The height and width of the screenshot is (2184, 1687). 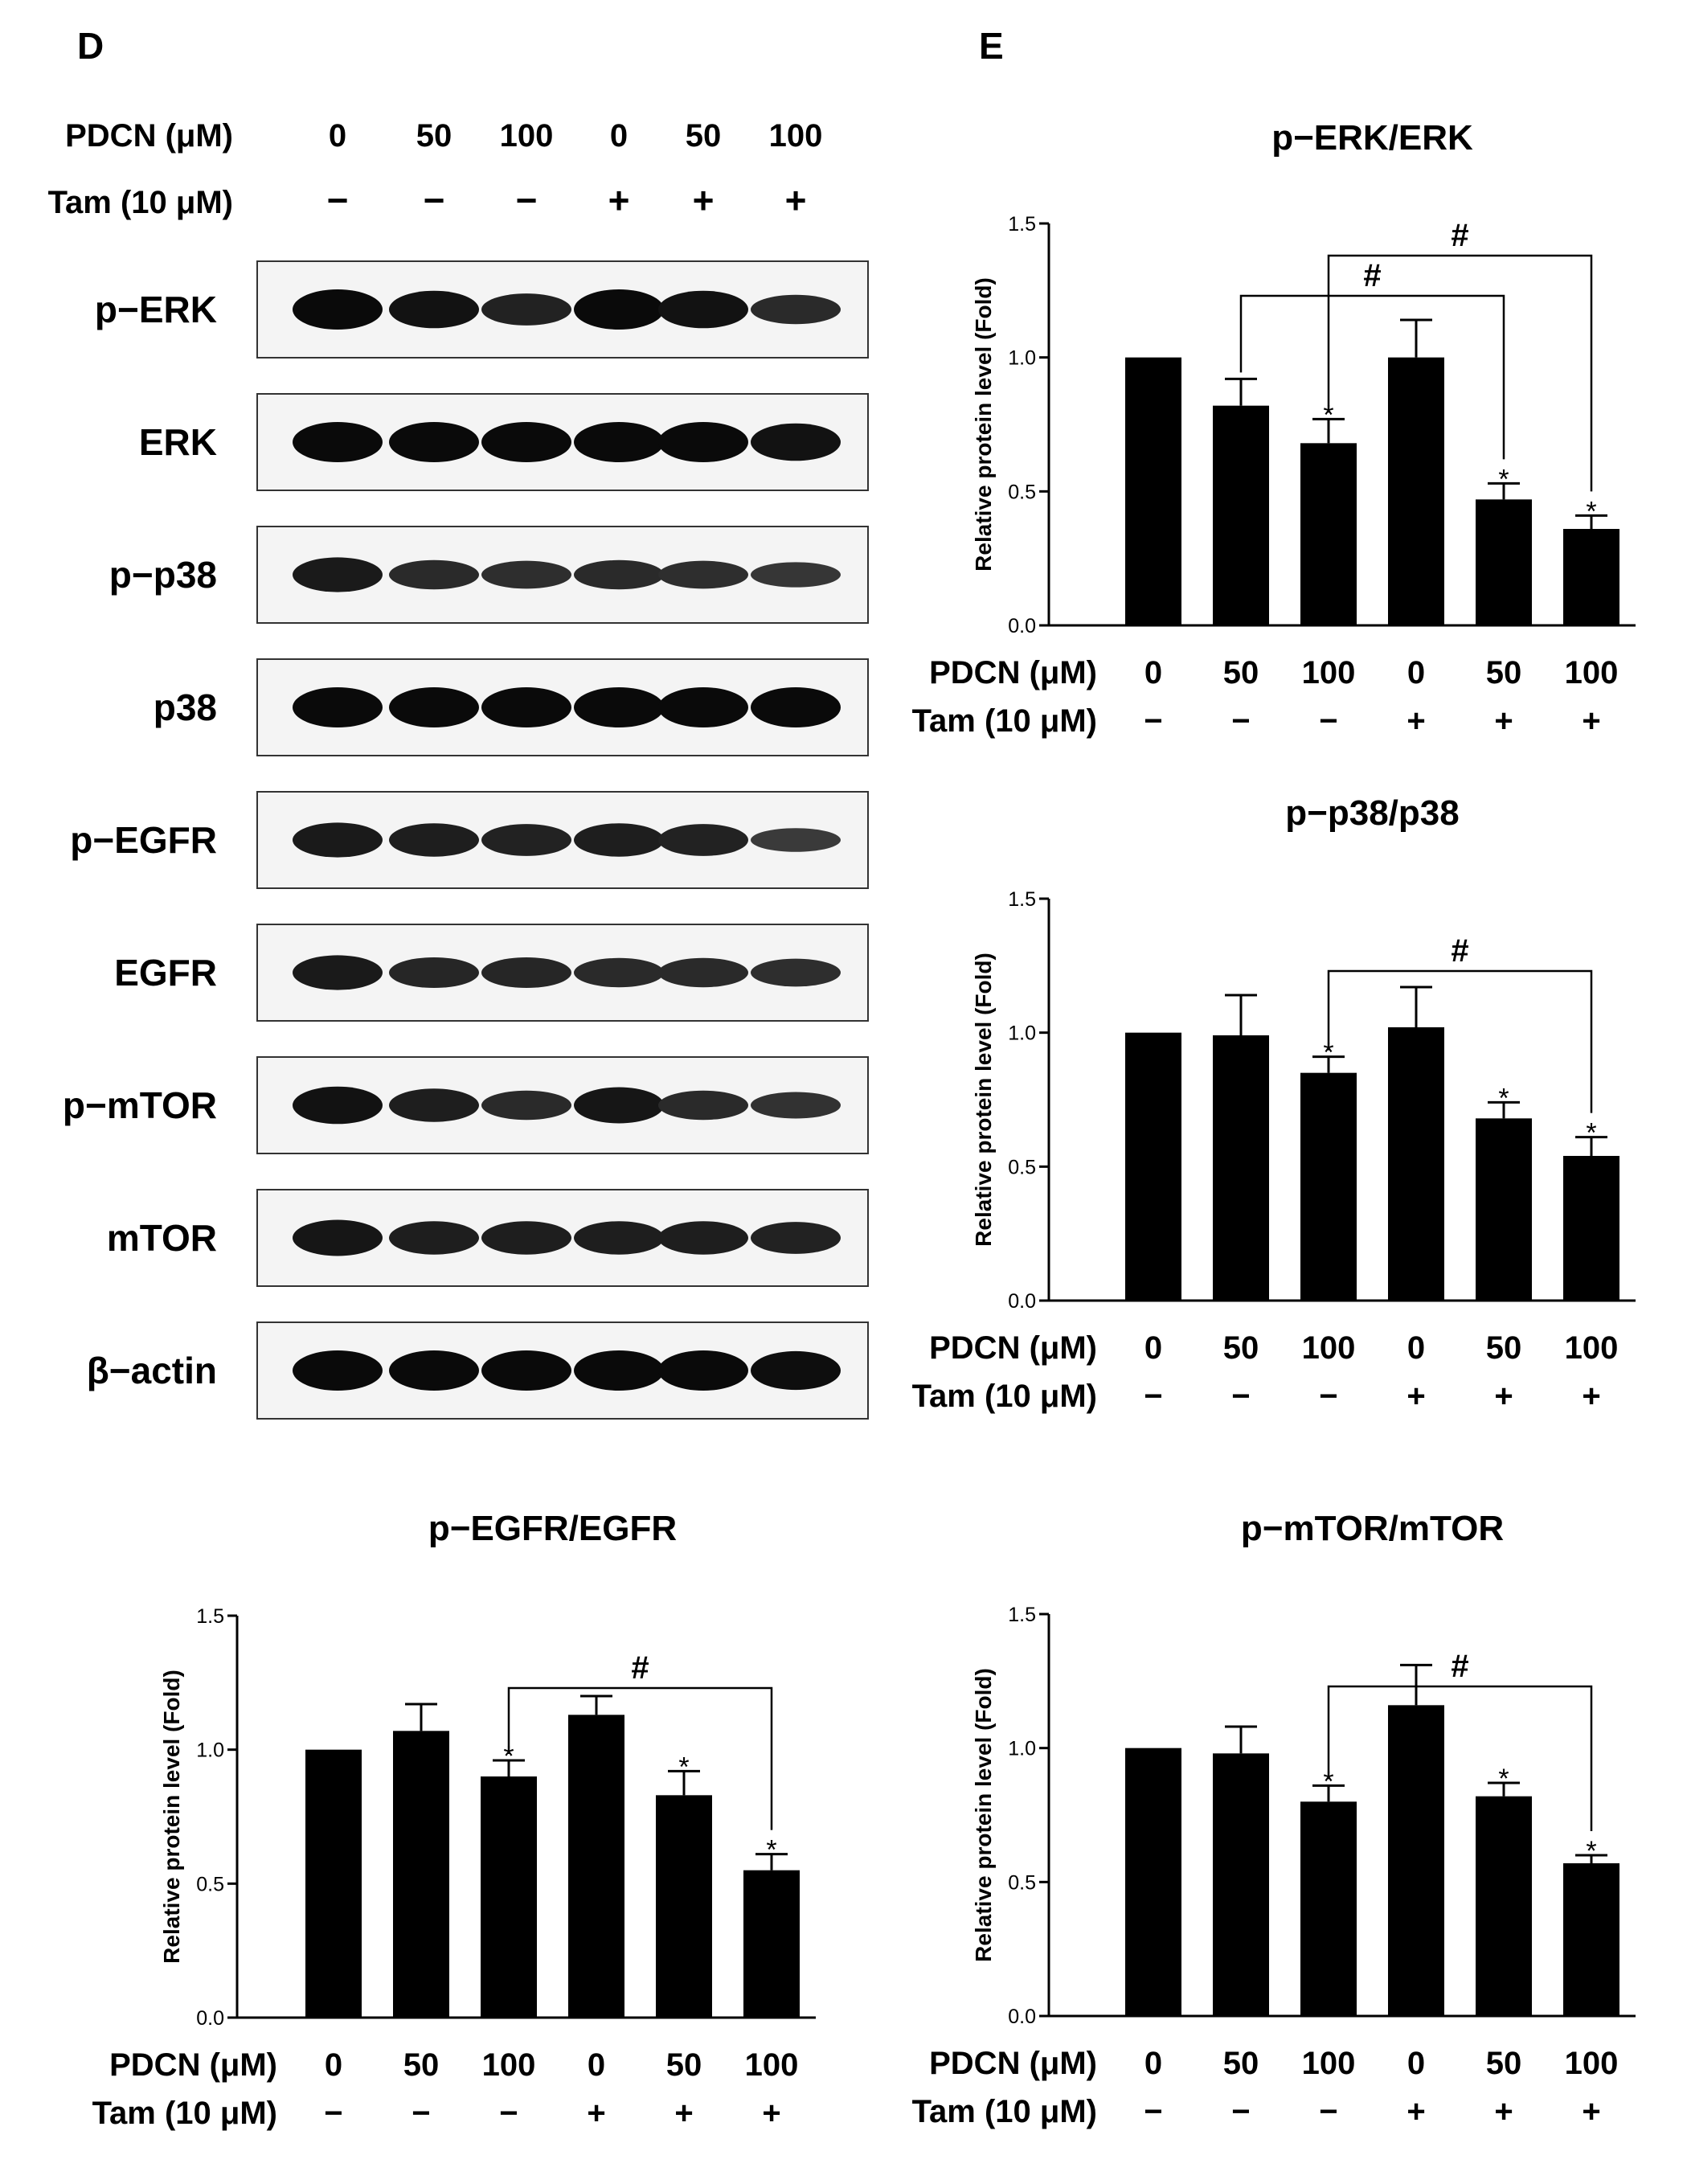 I want to click on chart-title: p−EGFR/EGFR, so click(x=552, y=1529).